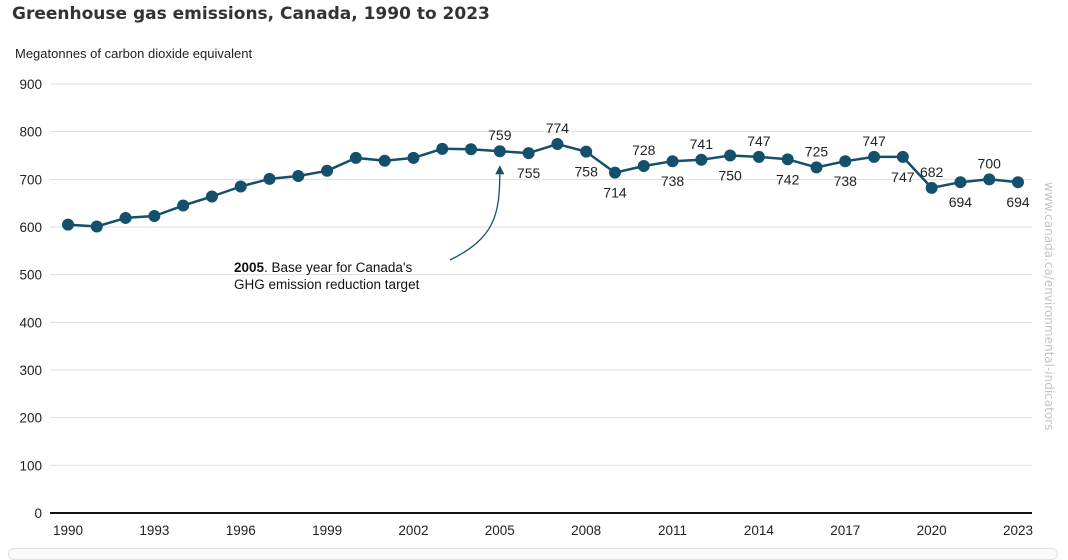 The image size is (1068, 560). What do you see at coordinates (475, 216) in the screenshot?
I see `annotation-arrow` at bounding box center [475, 216].